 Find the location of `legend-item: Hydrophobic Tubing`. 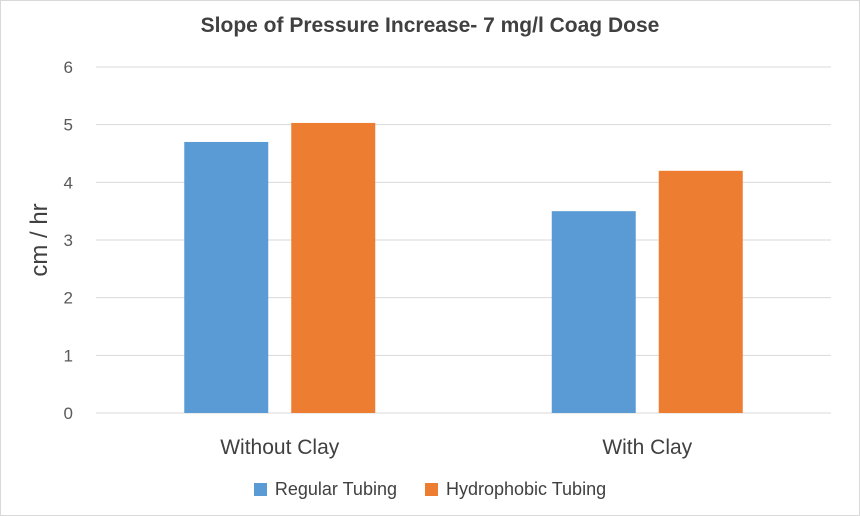

legend-item: Hydrophobic Tubing is located at coordinates (515, 489).